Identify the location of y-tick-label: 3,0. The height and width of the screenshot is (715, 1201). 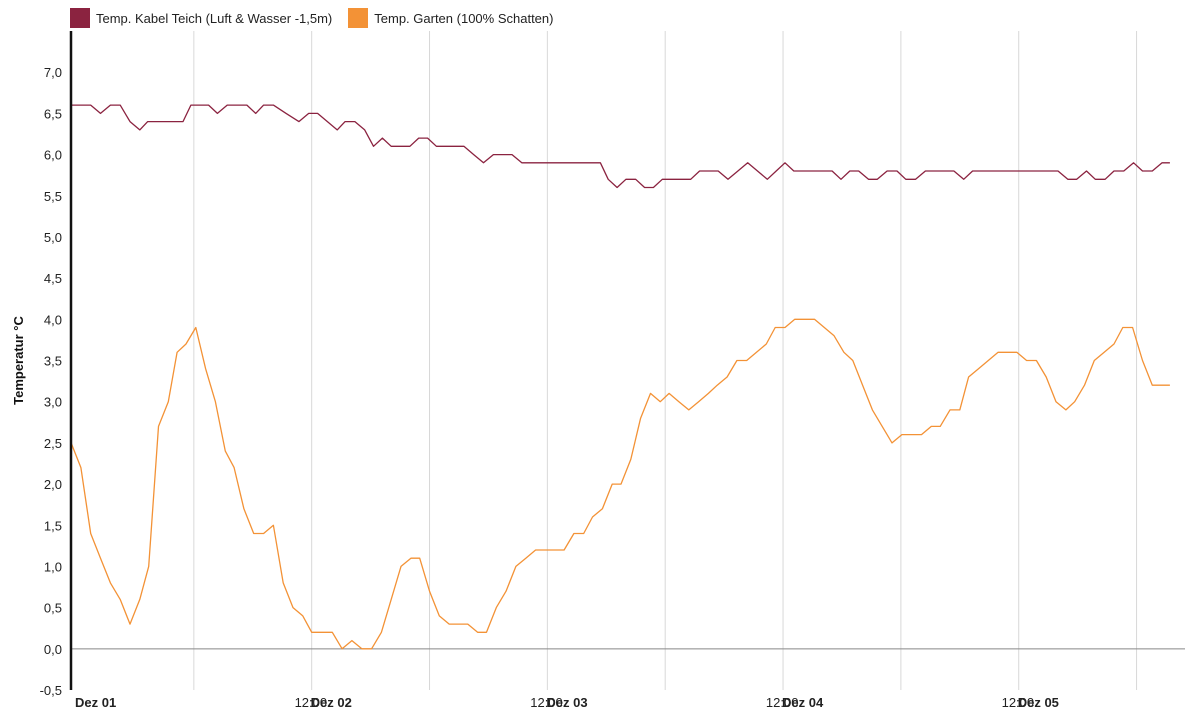
(53, 402).